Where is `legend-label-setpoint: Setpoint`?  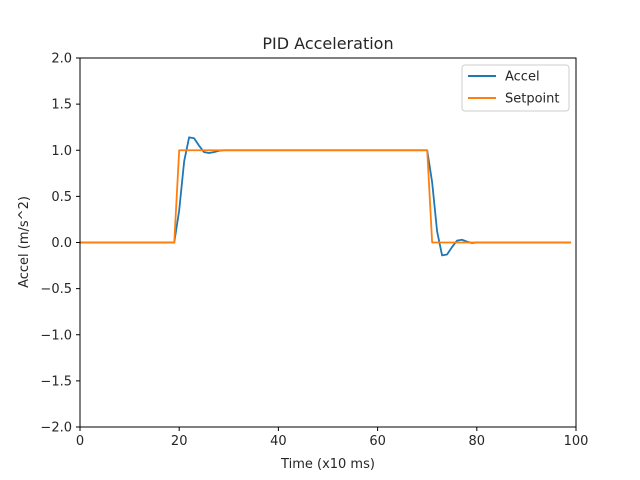 legend-label-setpoint: Setpoint is located at coordinates (532, 99).